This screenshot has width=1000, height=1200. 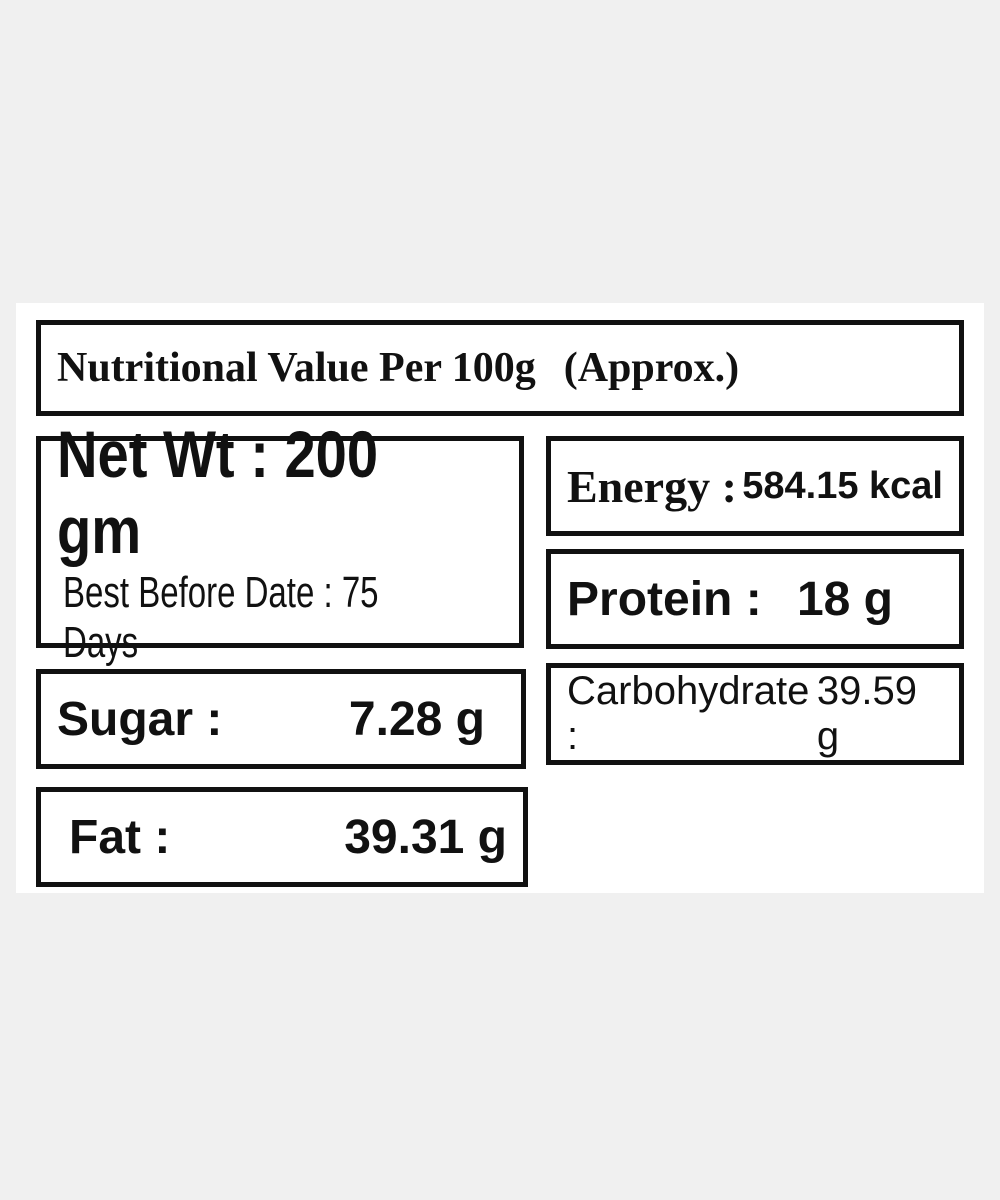 I want to click on net-weight-value: 200 gm, so click(x=218, y=492).